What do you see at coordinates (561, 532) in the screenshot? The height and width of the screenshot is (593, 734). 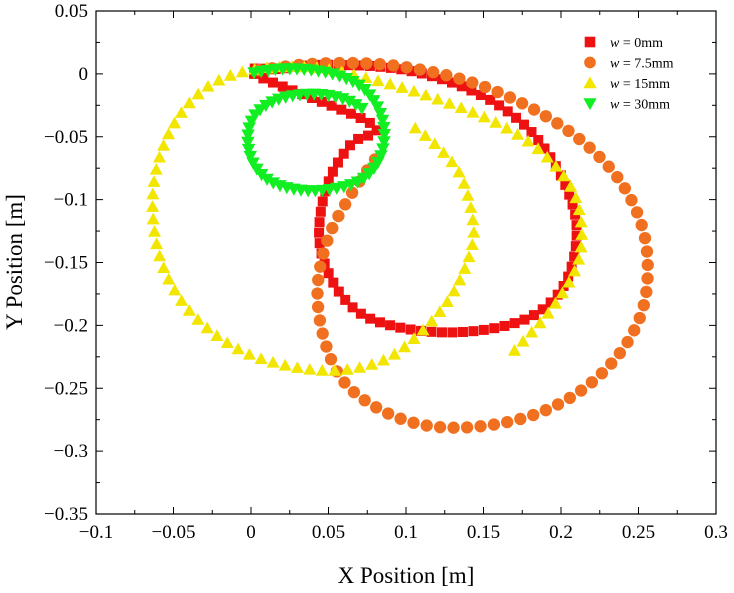 I see `x-tick-label: 0.2` at bounding box center [561, 532].